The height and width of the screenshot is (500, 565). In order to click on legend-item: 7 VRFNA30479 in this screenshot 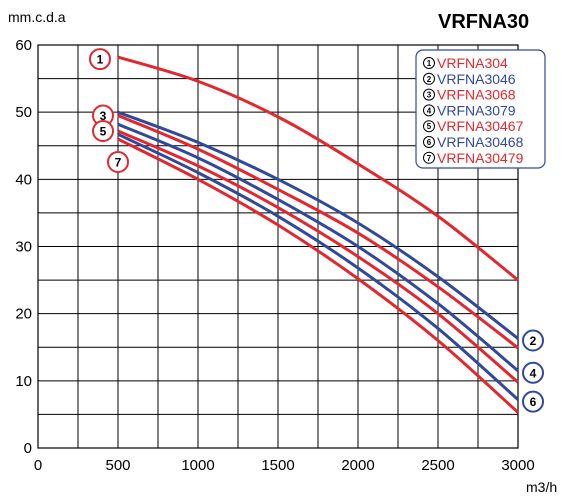, I will do `click(473, 158)`.